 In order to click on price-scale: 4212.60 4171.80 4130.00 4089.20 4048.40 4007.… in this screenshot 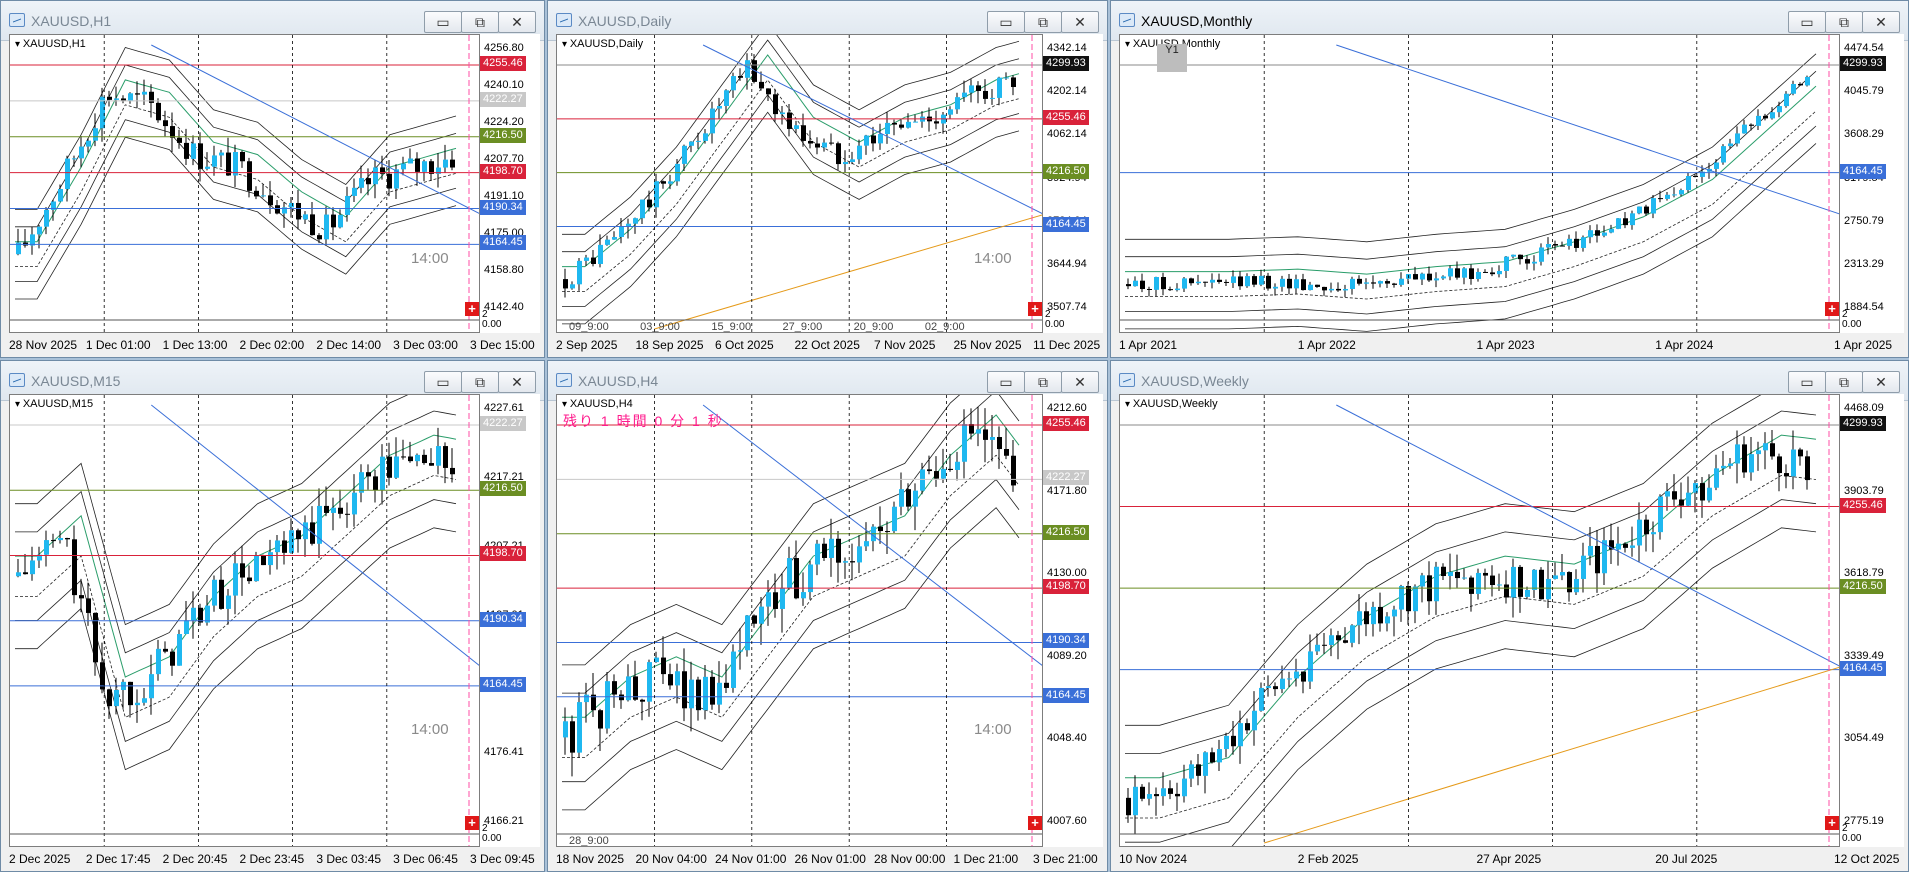, I will do `click(1073, 620)`.